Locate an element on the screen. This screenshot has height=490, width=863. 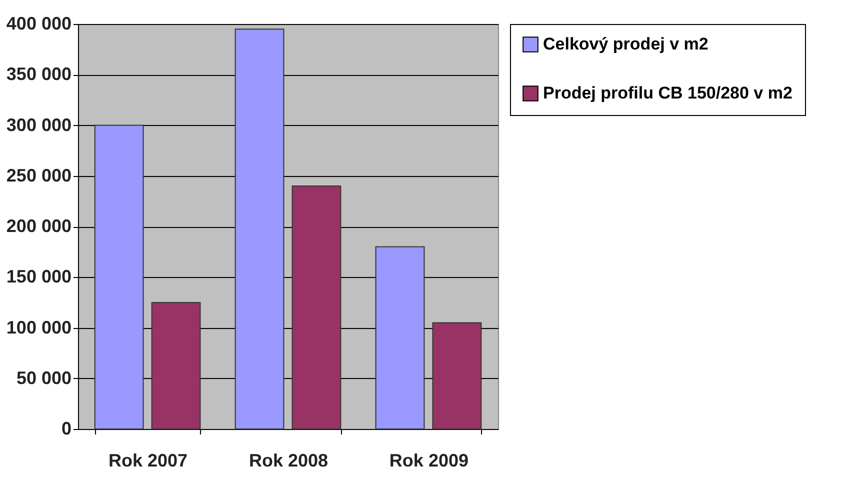
legend-label: Prodej profilu CB 150/280 v m2 is located at coordinates (667, 93).